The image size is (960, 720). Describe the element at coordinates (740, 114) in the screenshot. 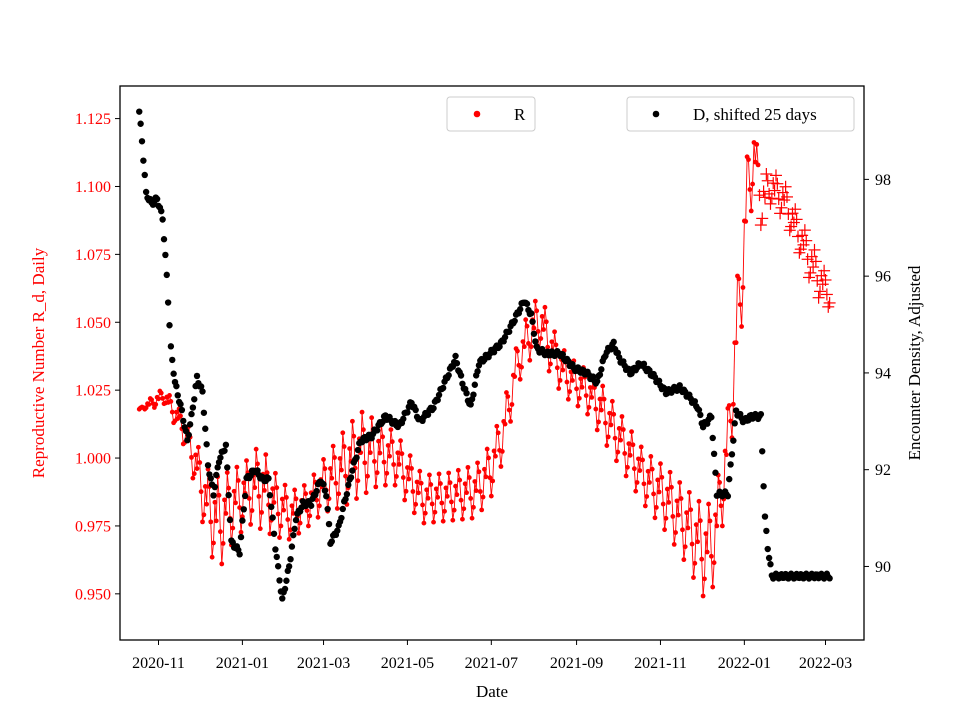

I see `legend-d: D, shifted 25 days` at that location.